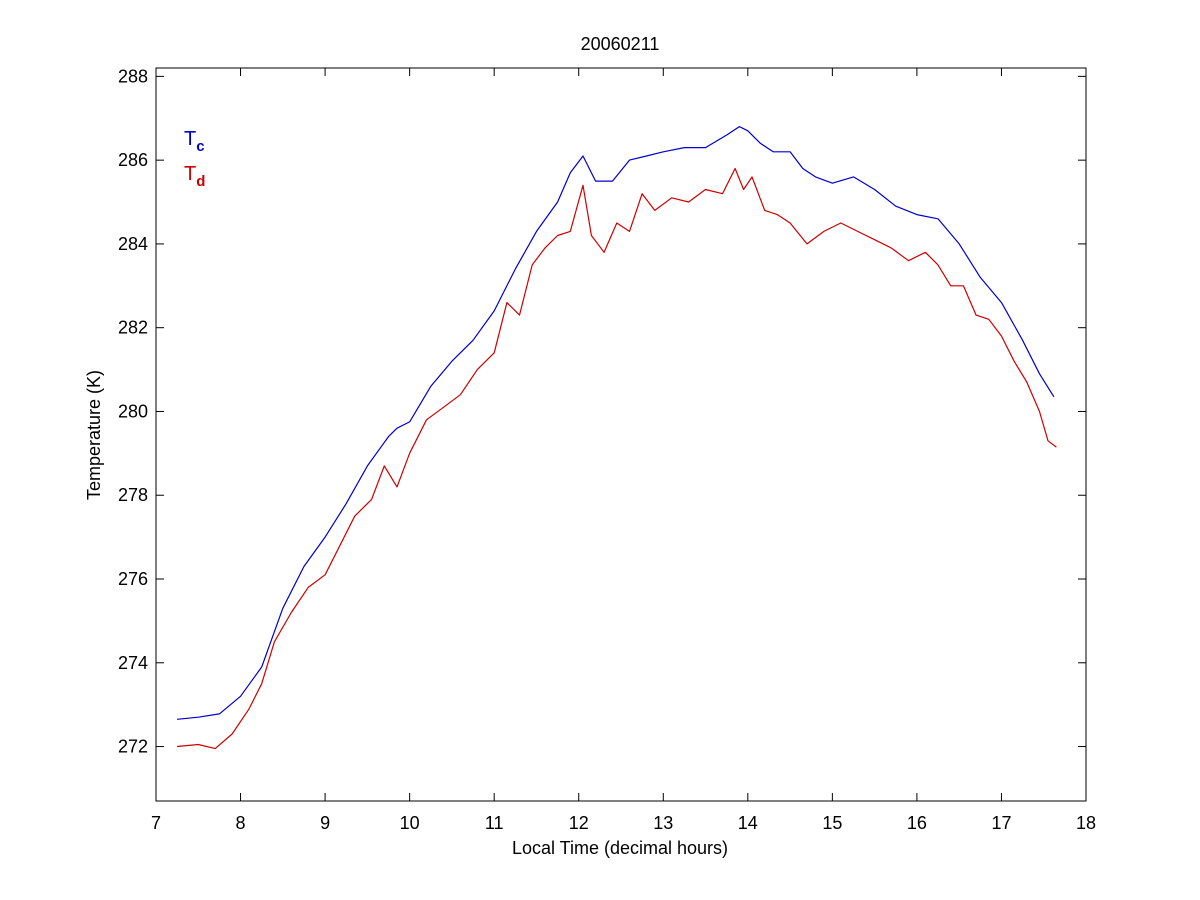 The height and width of the screenshot is (900, 1200). Describe the element at coordinates (133, 579) in the screenshot. I see `y-tick-label: 276` at that location.